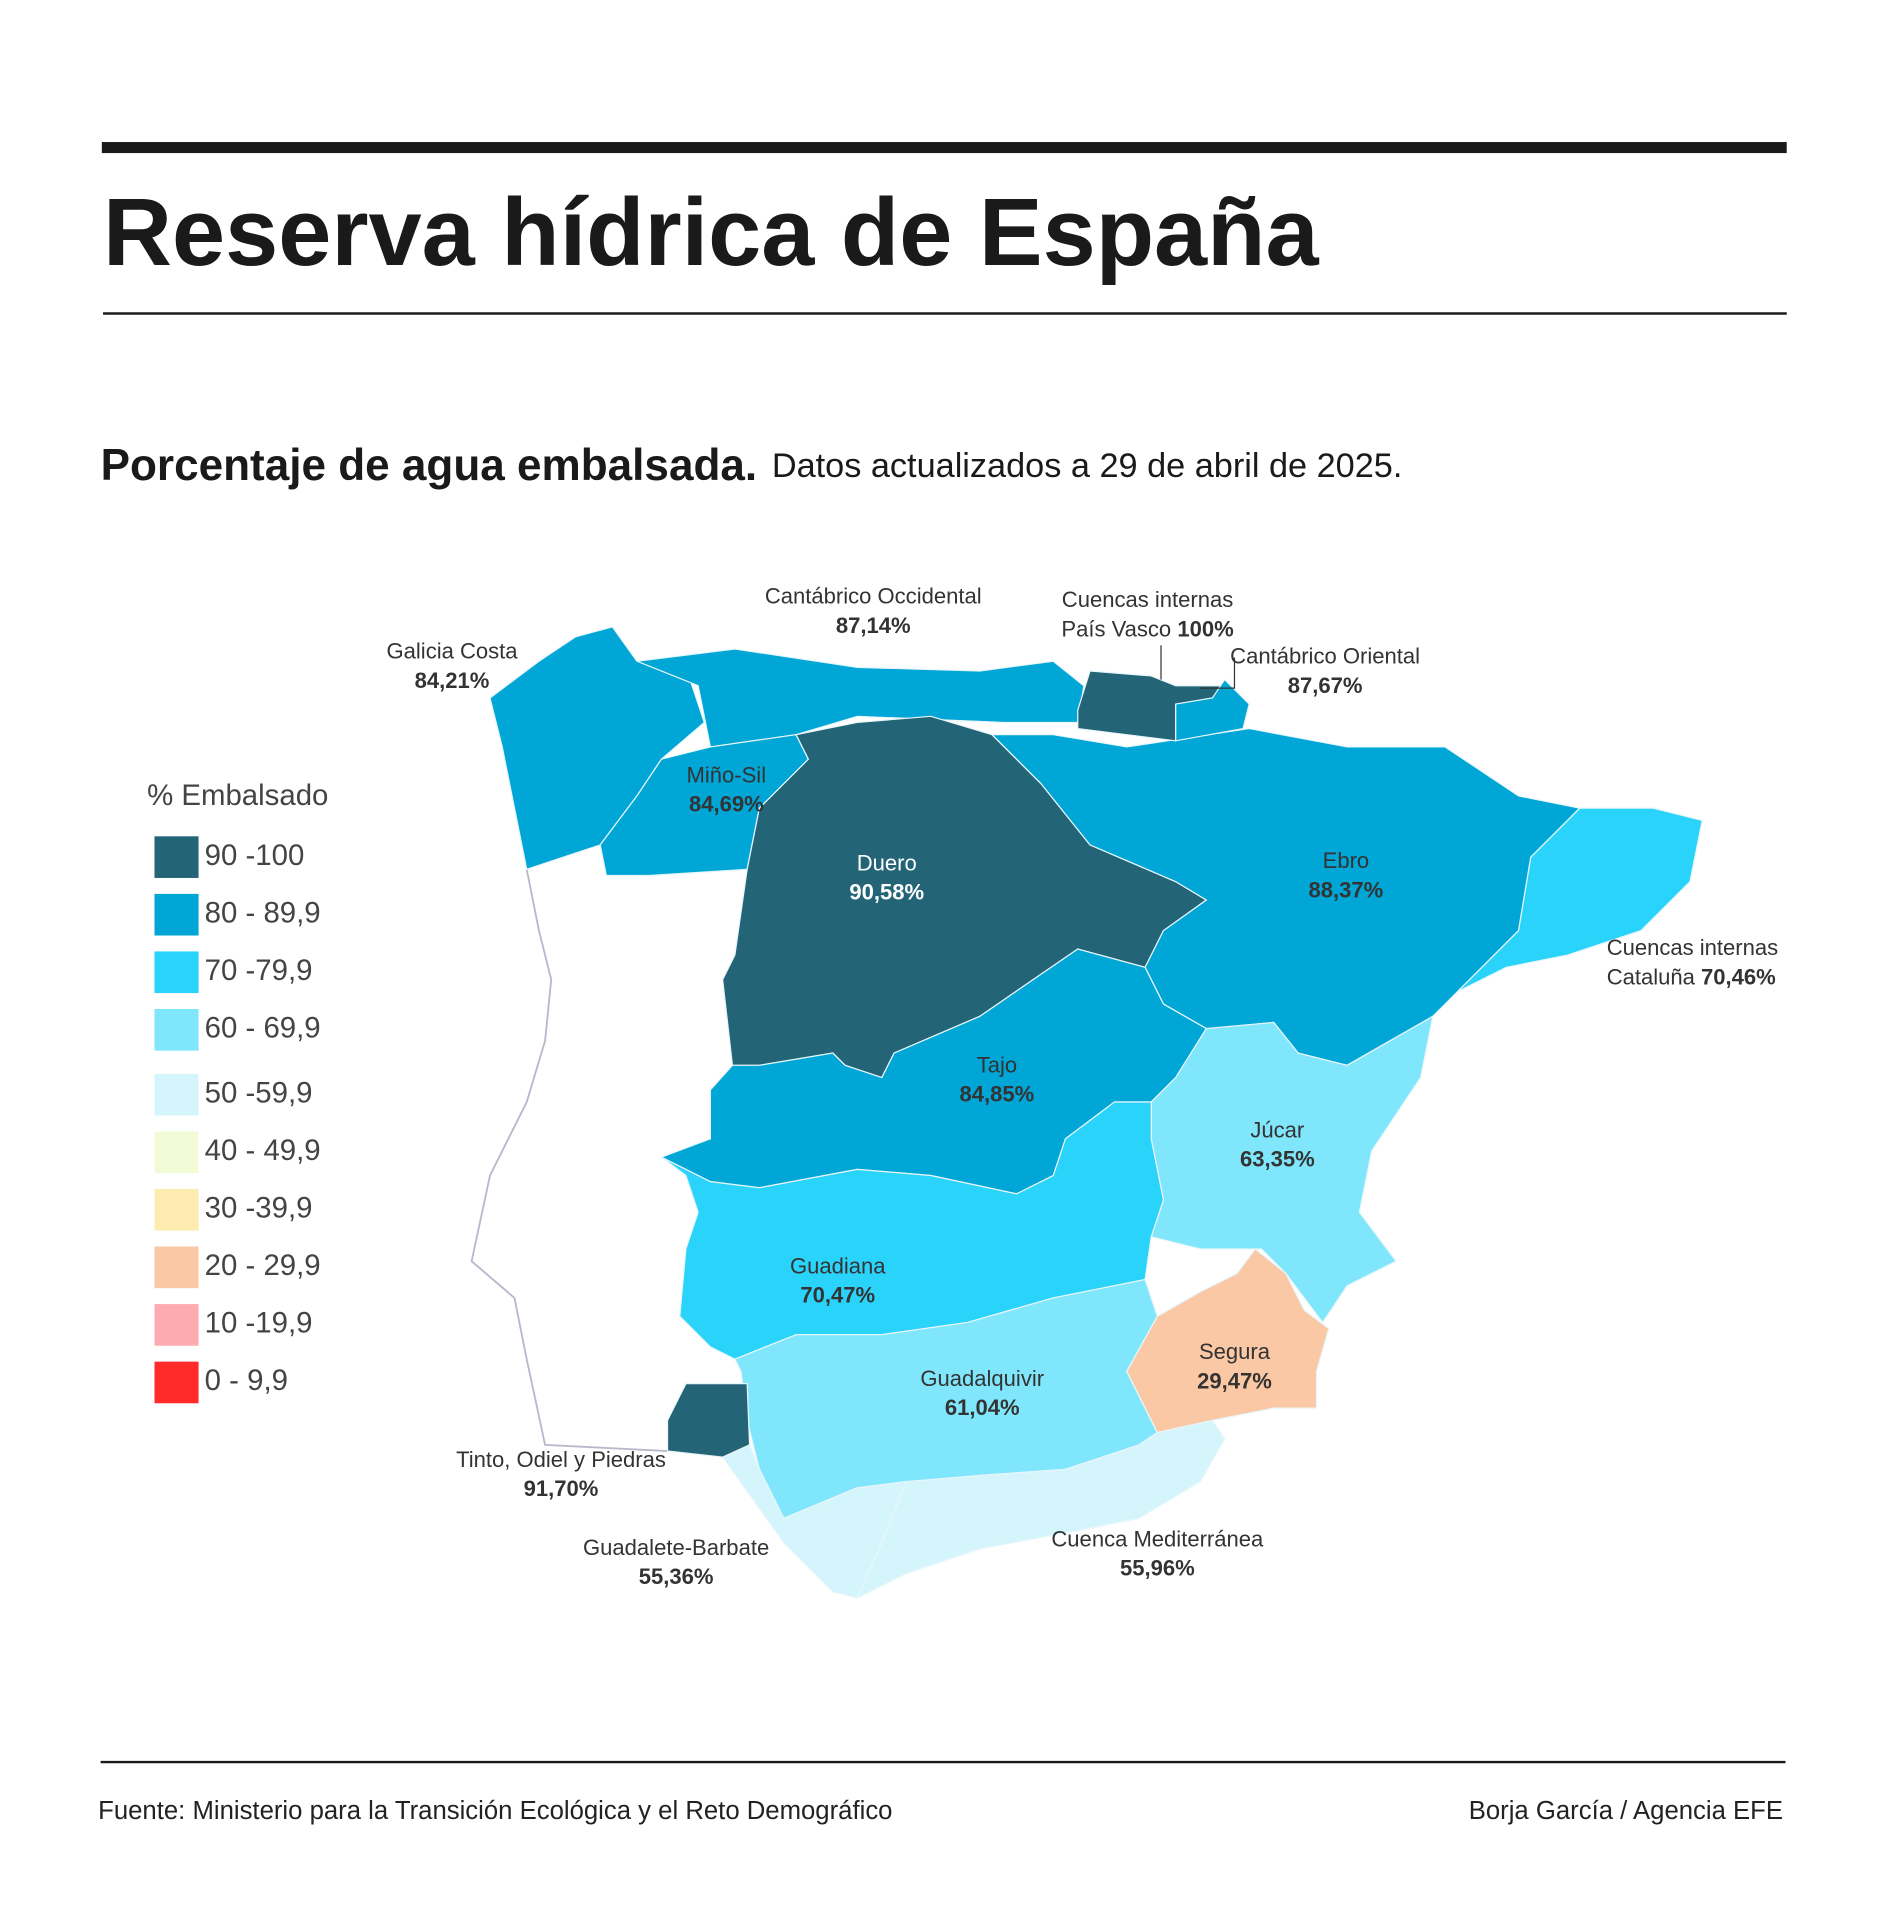  Describe the element at coordinates (1116, 628) in the screenshot. I see `region-name-line: País Vasco` at that location.